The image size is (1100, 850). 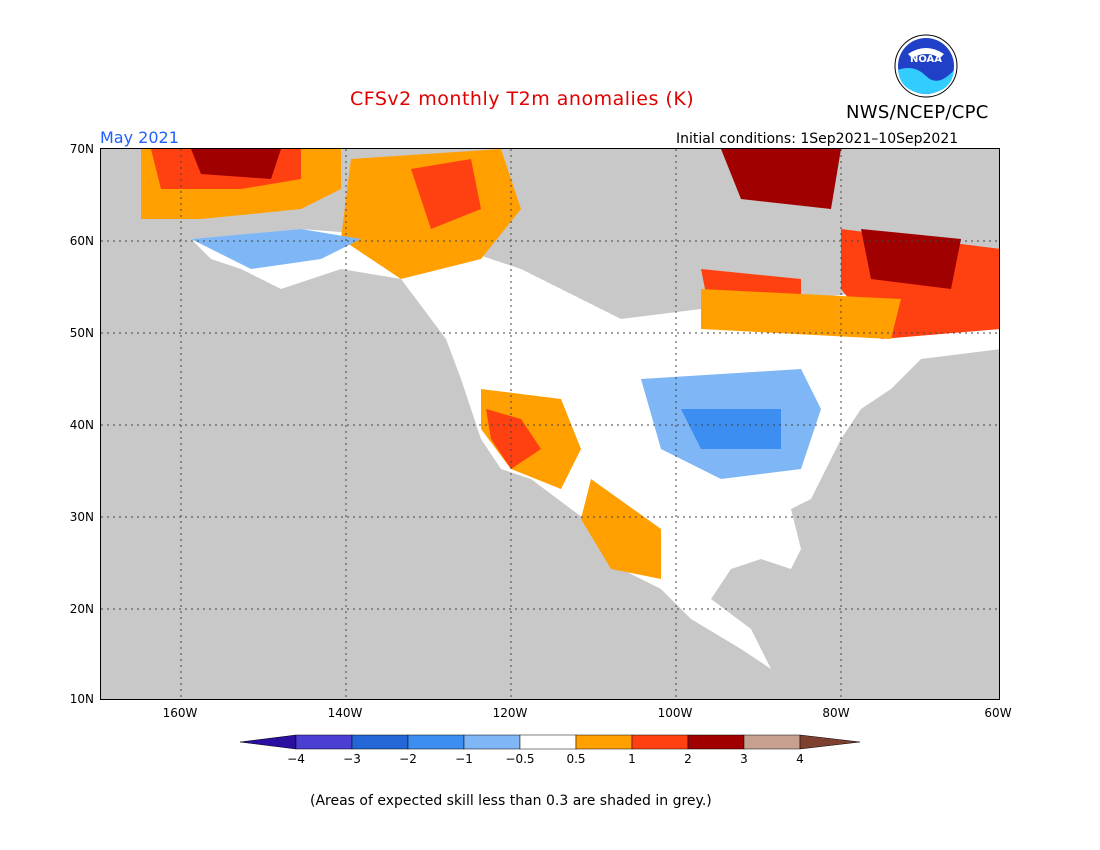 I want to click on lat-label: 10N, so click(x=81, y=699).